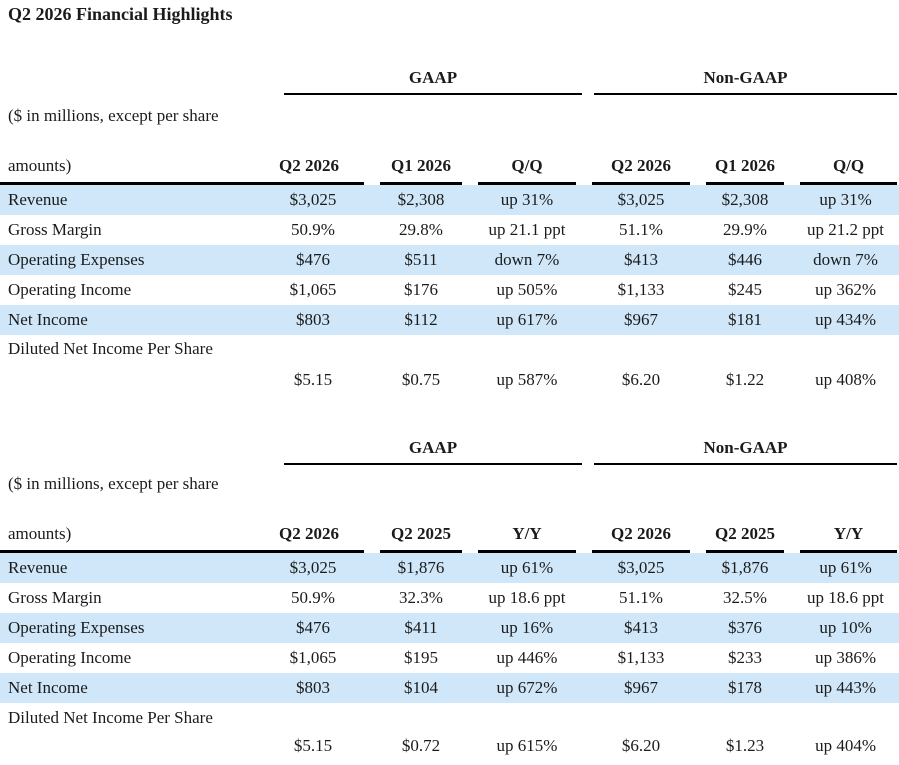 This screenshot has height=765, width=899. Describe the element at coordinates (641, 628) in the screenshot. I see `table-cell: $413` at that location.